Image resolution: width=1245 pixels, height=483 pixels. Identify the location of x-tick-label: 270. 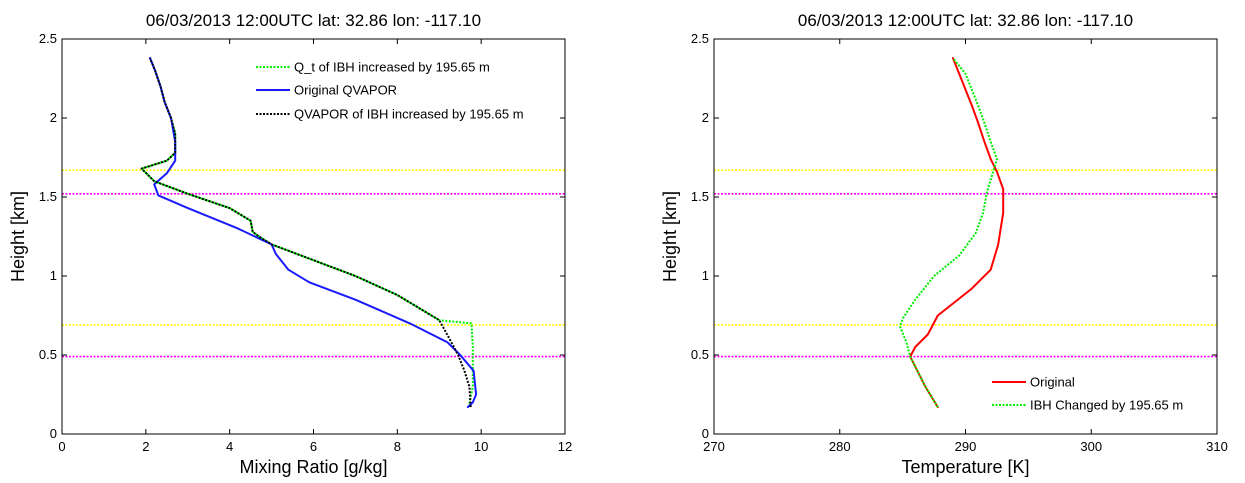
(714, 446).